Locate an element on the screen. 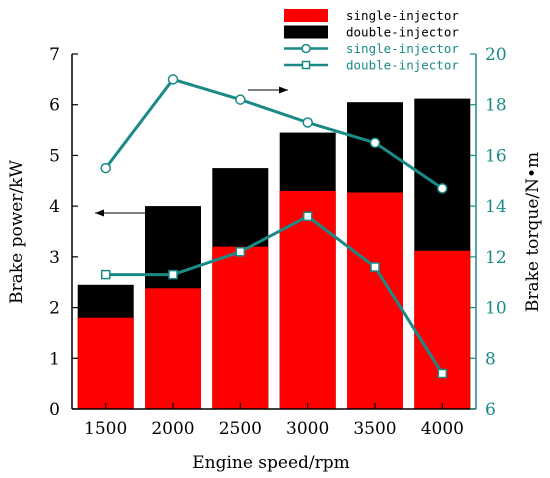 The height and width of the screenshot is (478, 550). line-single-injector-circle is located at coordinates (274, 133).